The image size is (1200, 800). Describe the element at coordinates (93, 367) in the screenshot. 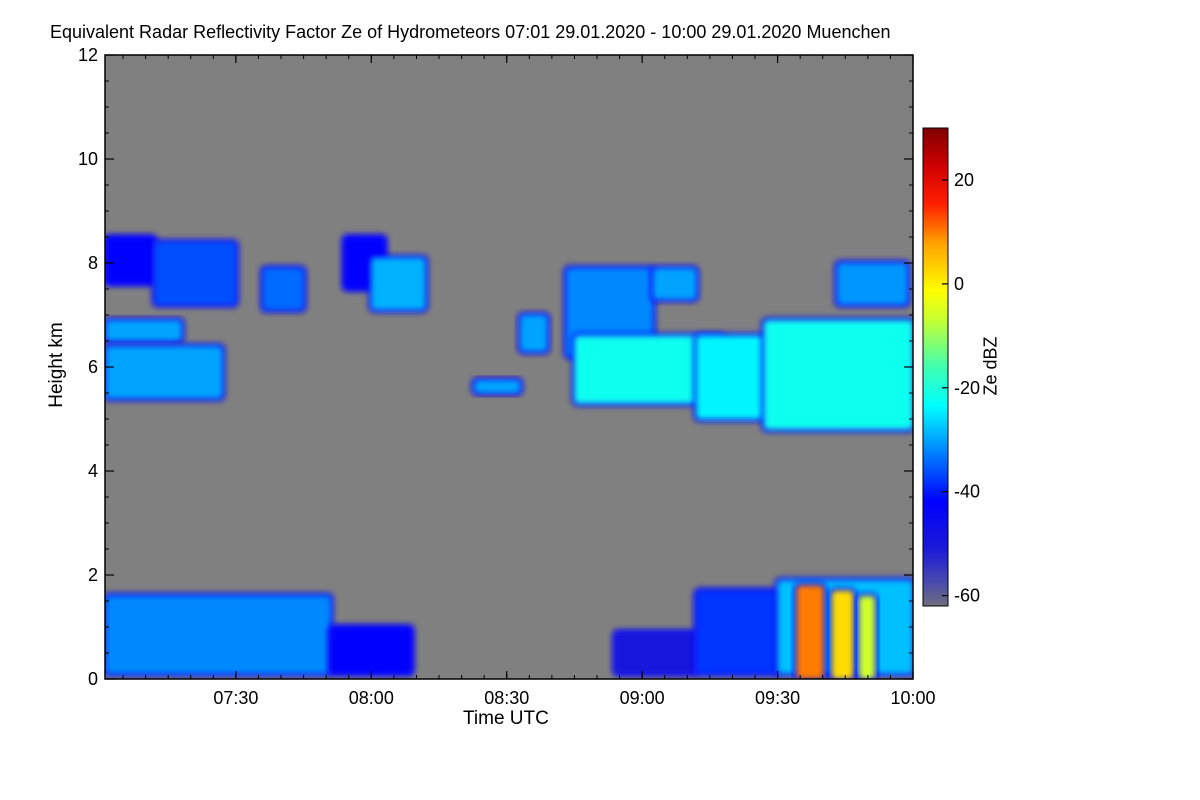

I see `y-tick-label: 6` at that location.